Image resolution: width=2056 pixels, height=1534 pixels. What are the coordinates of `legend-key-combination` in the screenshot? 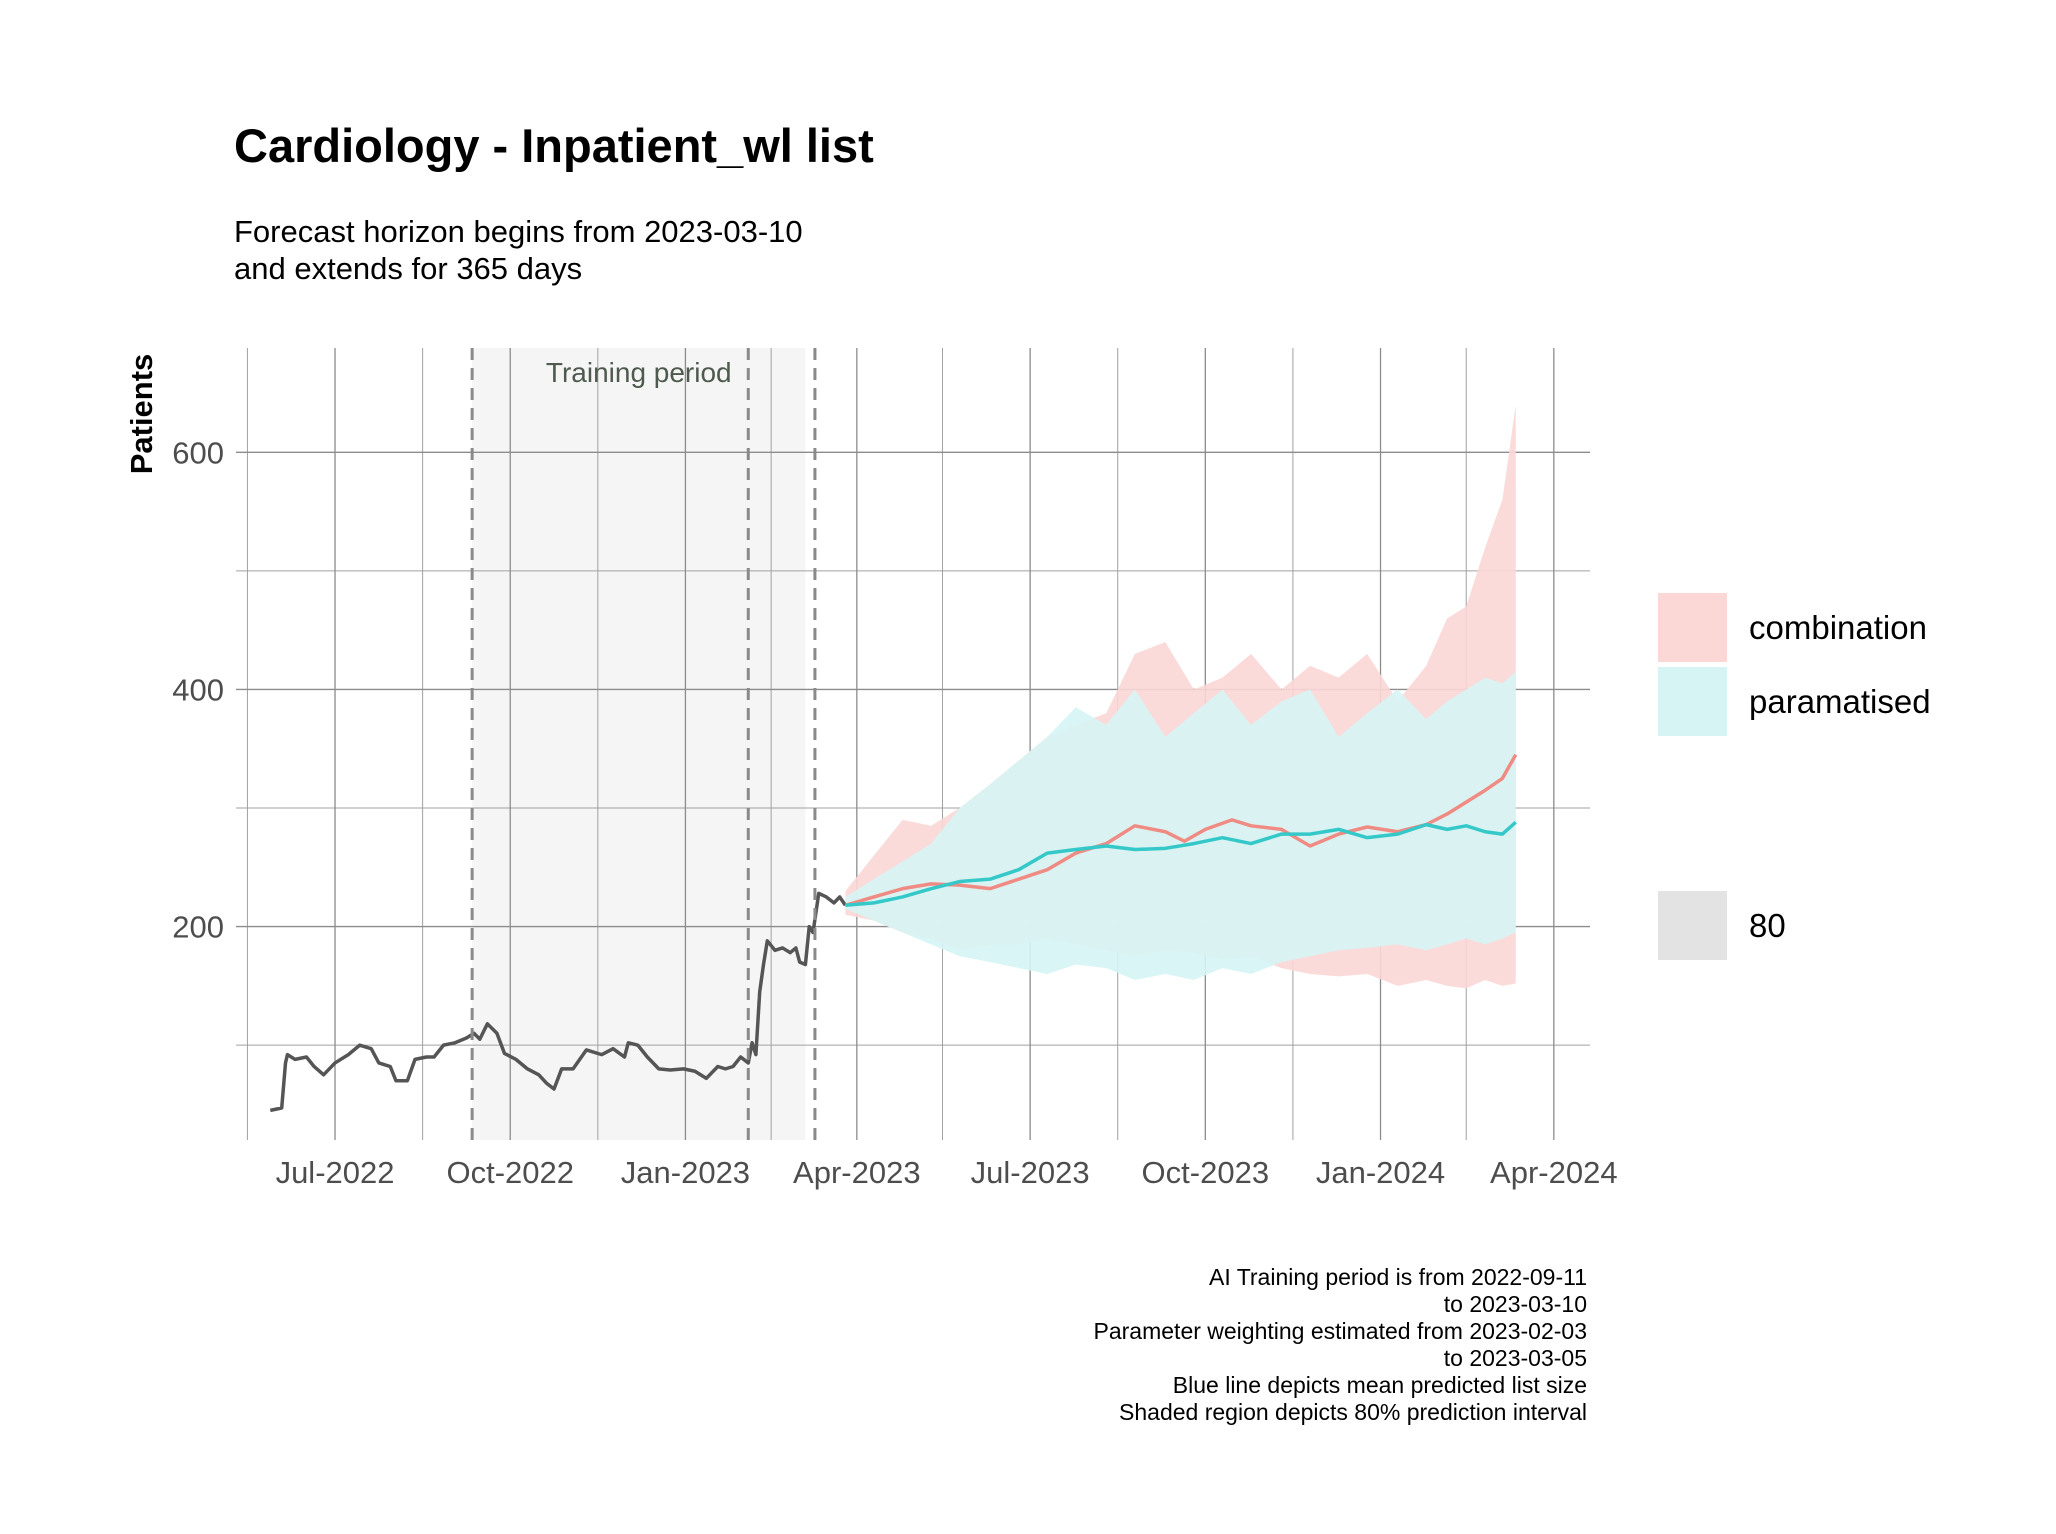 It's located at (1692, 627).